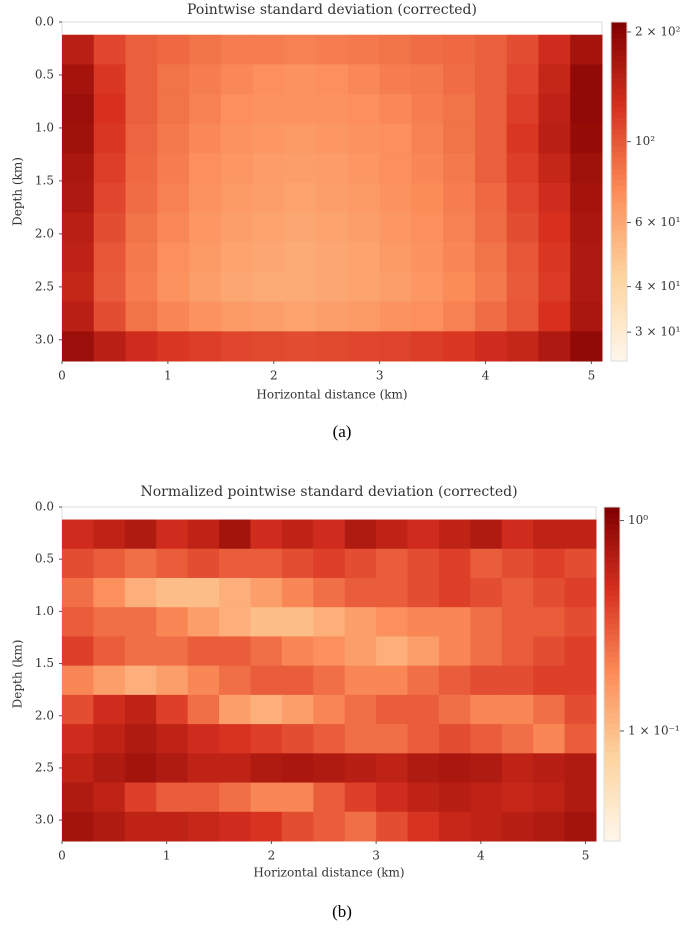 This screenshot has height=928, width=684. I want to click on colorbar-frame, so click(612, 674).